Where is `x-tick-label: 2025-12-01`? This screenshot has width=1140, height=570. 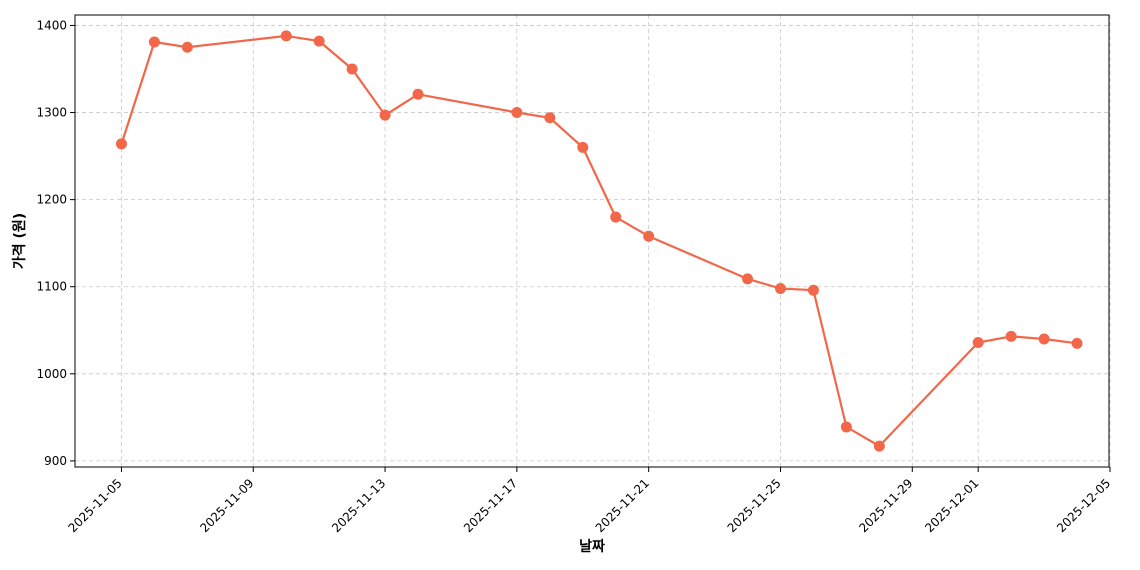
x-tick-label: 2025-12-01 is located at coordinates (951, 505).